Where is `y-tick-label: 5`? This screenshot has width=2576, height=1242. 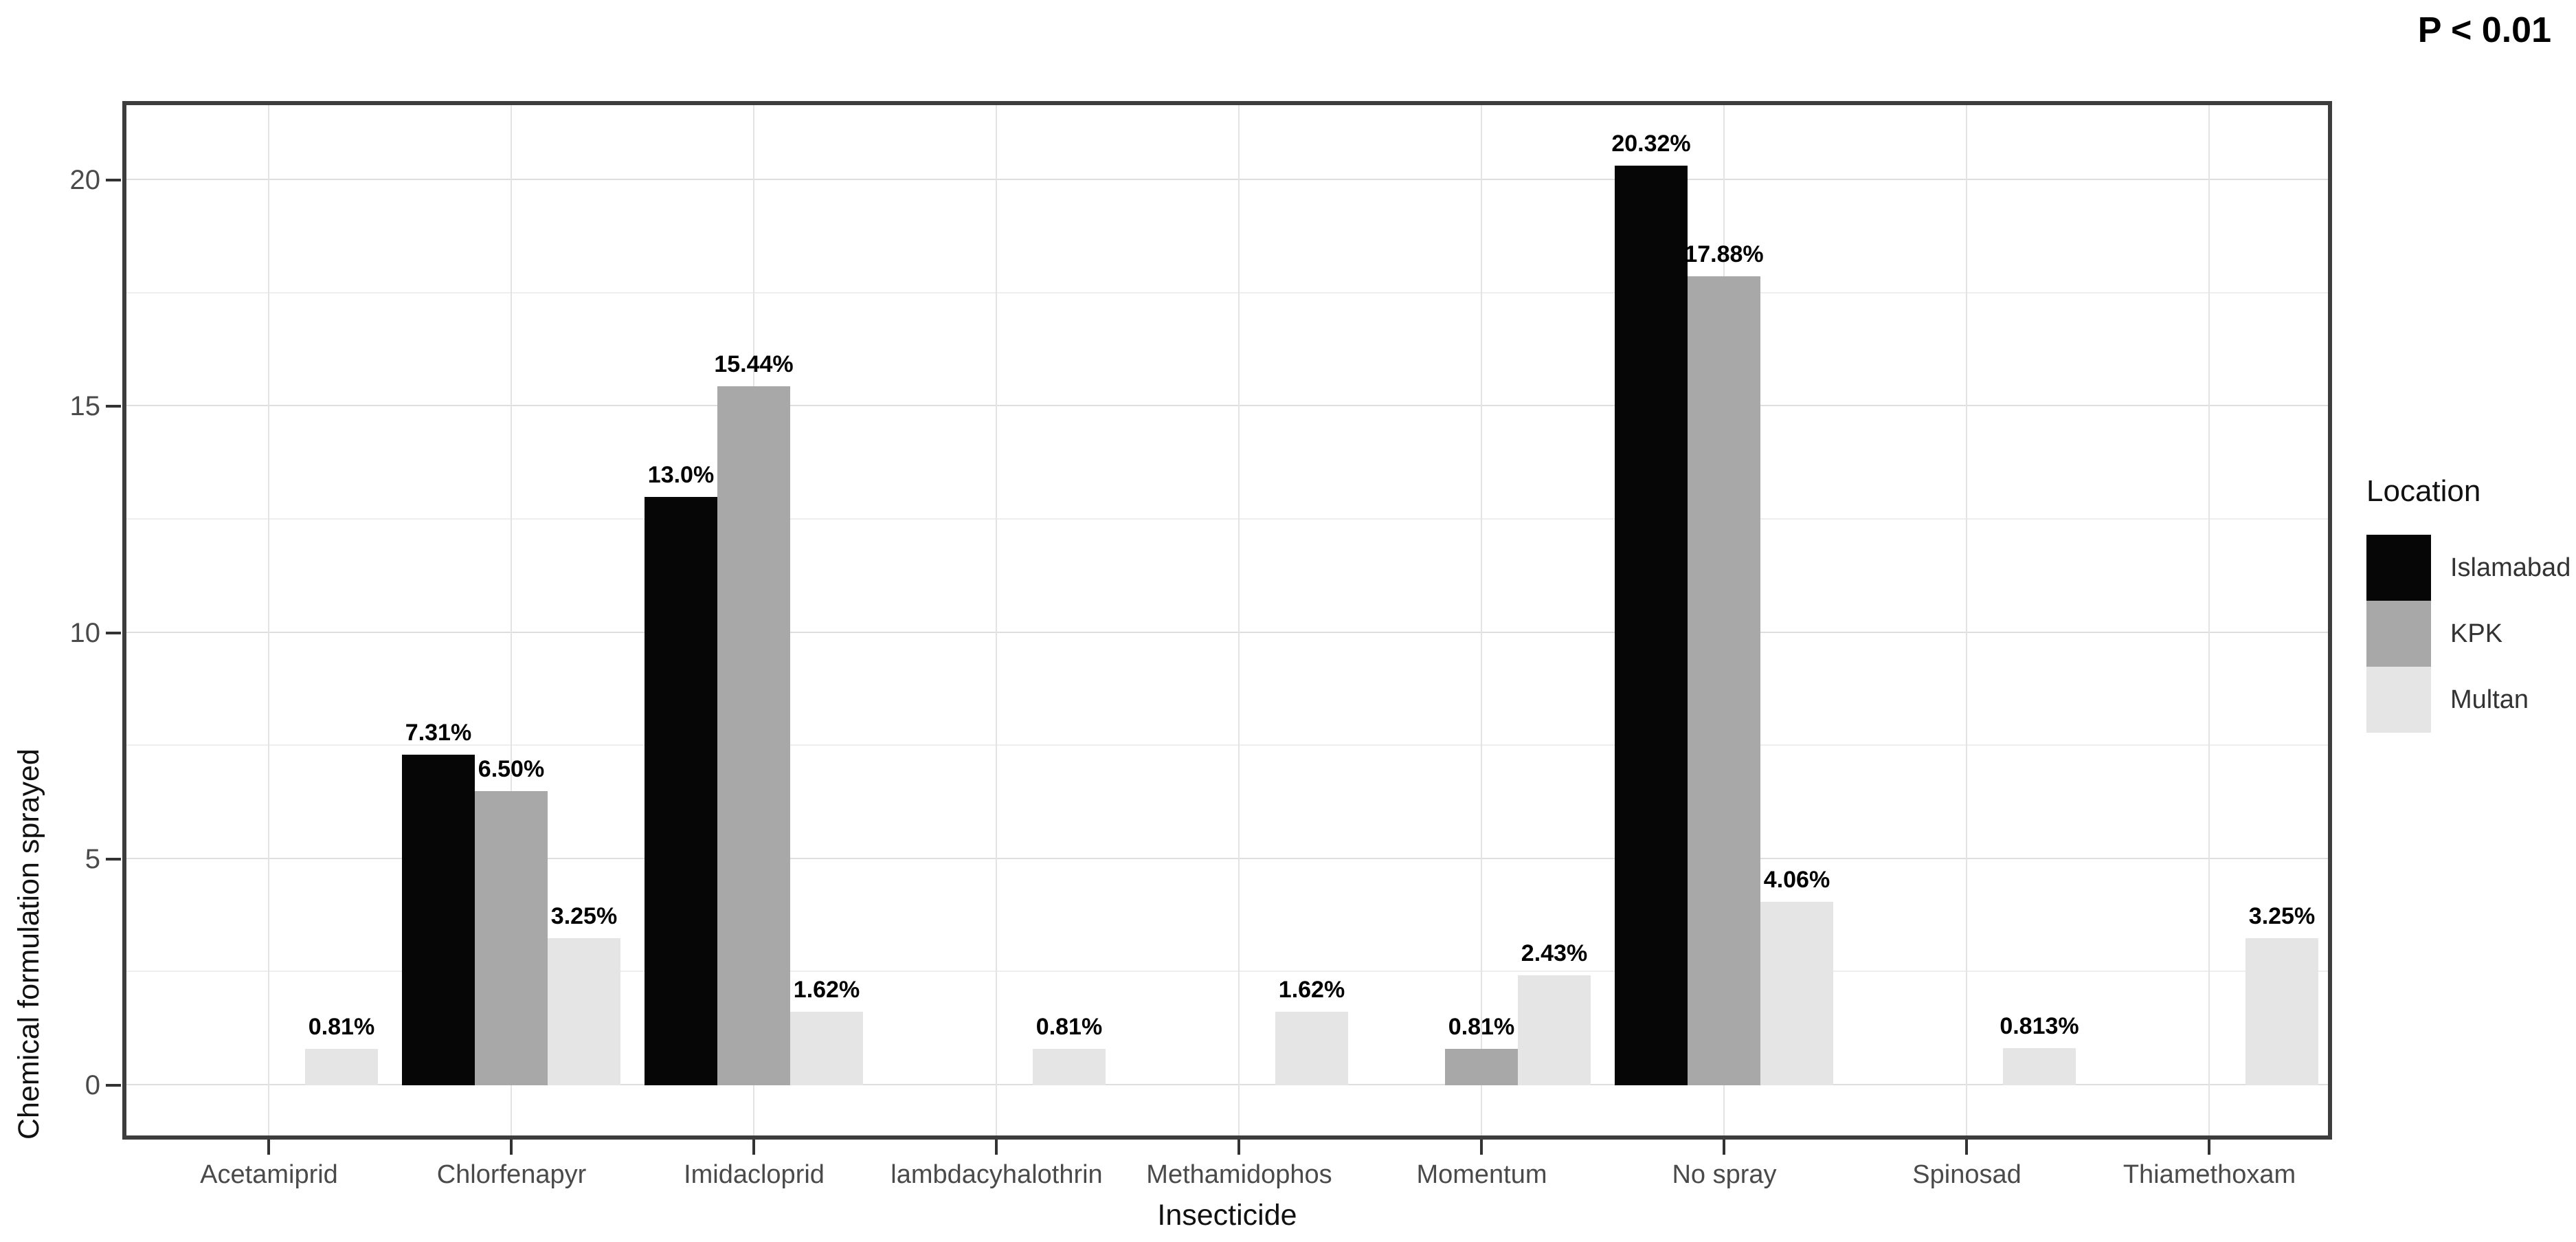
y-tick-label: 5 is located at coordinates (93, 858).